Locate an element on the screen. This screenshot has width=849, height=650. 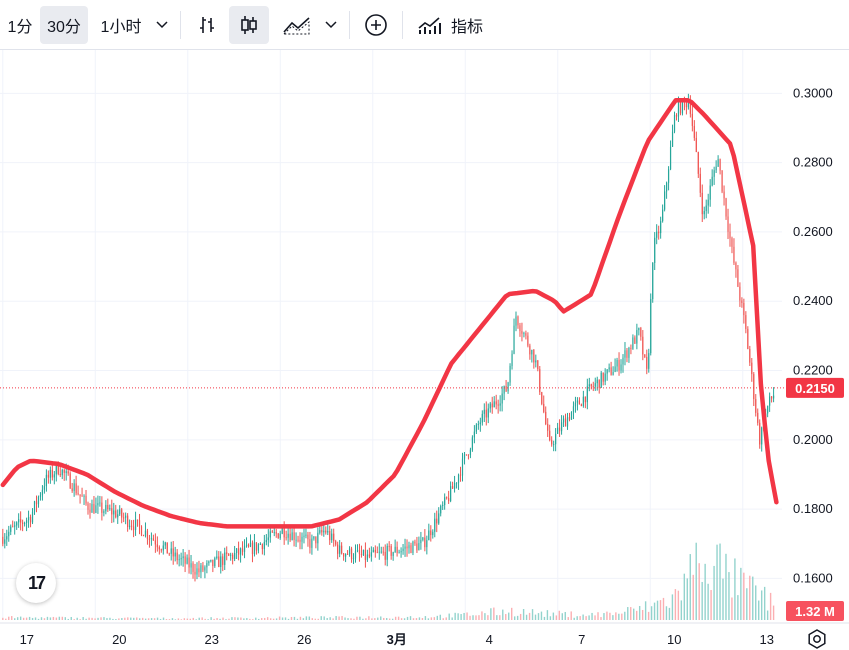
gear-icon is located at coordinates (817, 639).